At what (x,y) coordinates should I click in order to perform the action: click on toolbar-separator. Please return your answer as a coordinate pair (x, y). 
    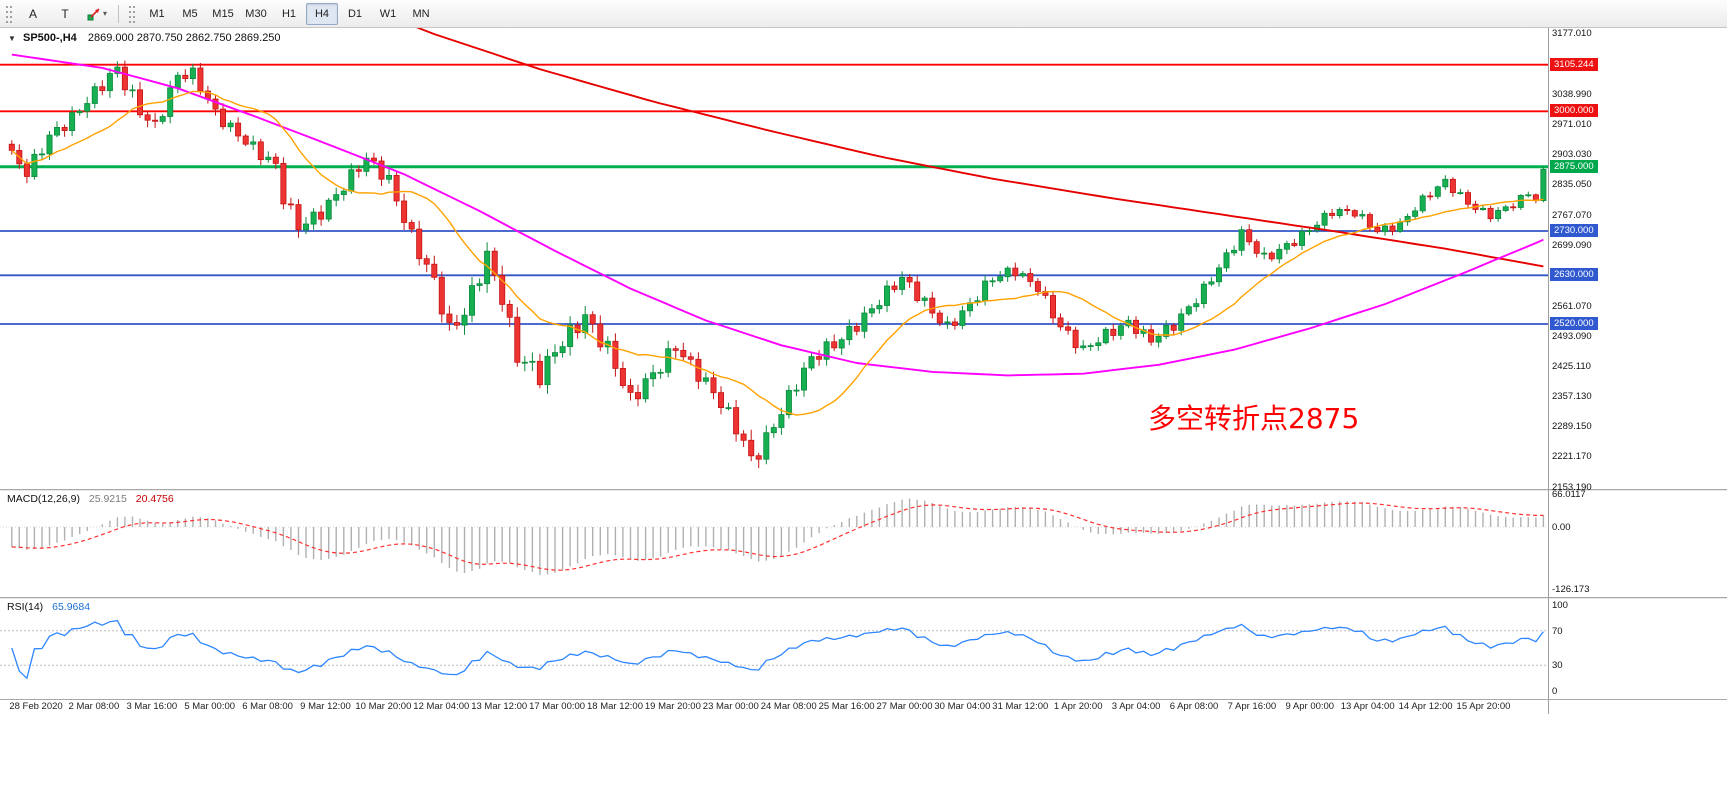
    Looking at the image, I should click on (118, 13).